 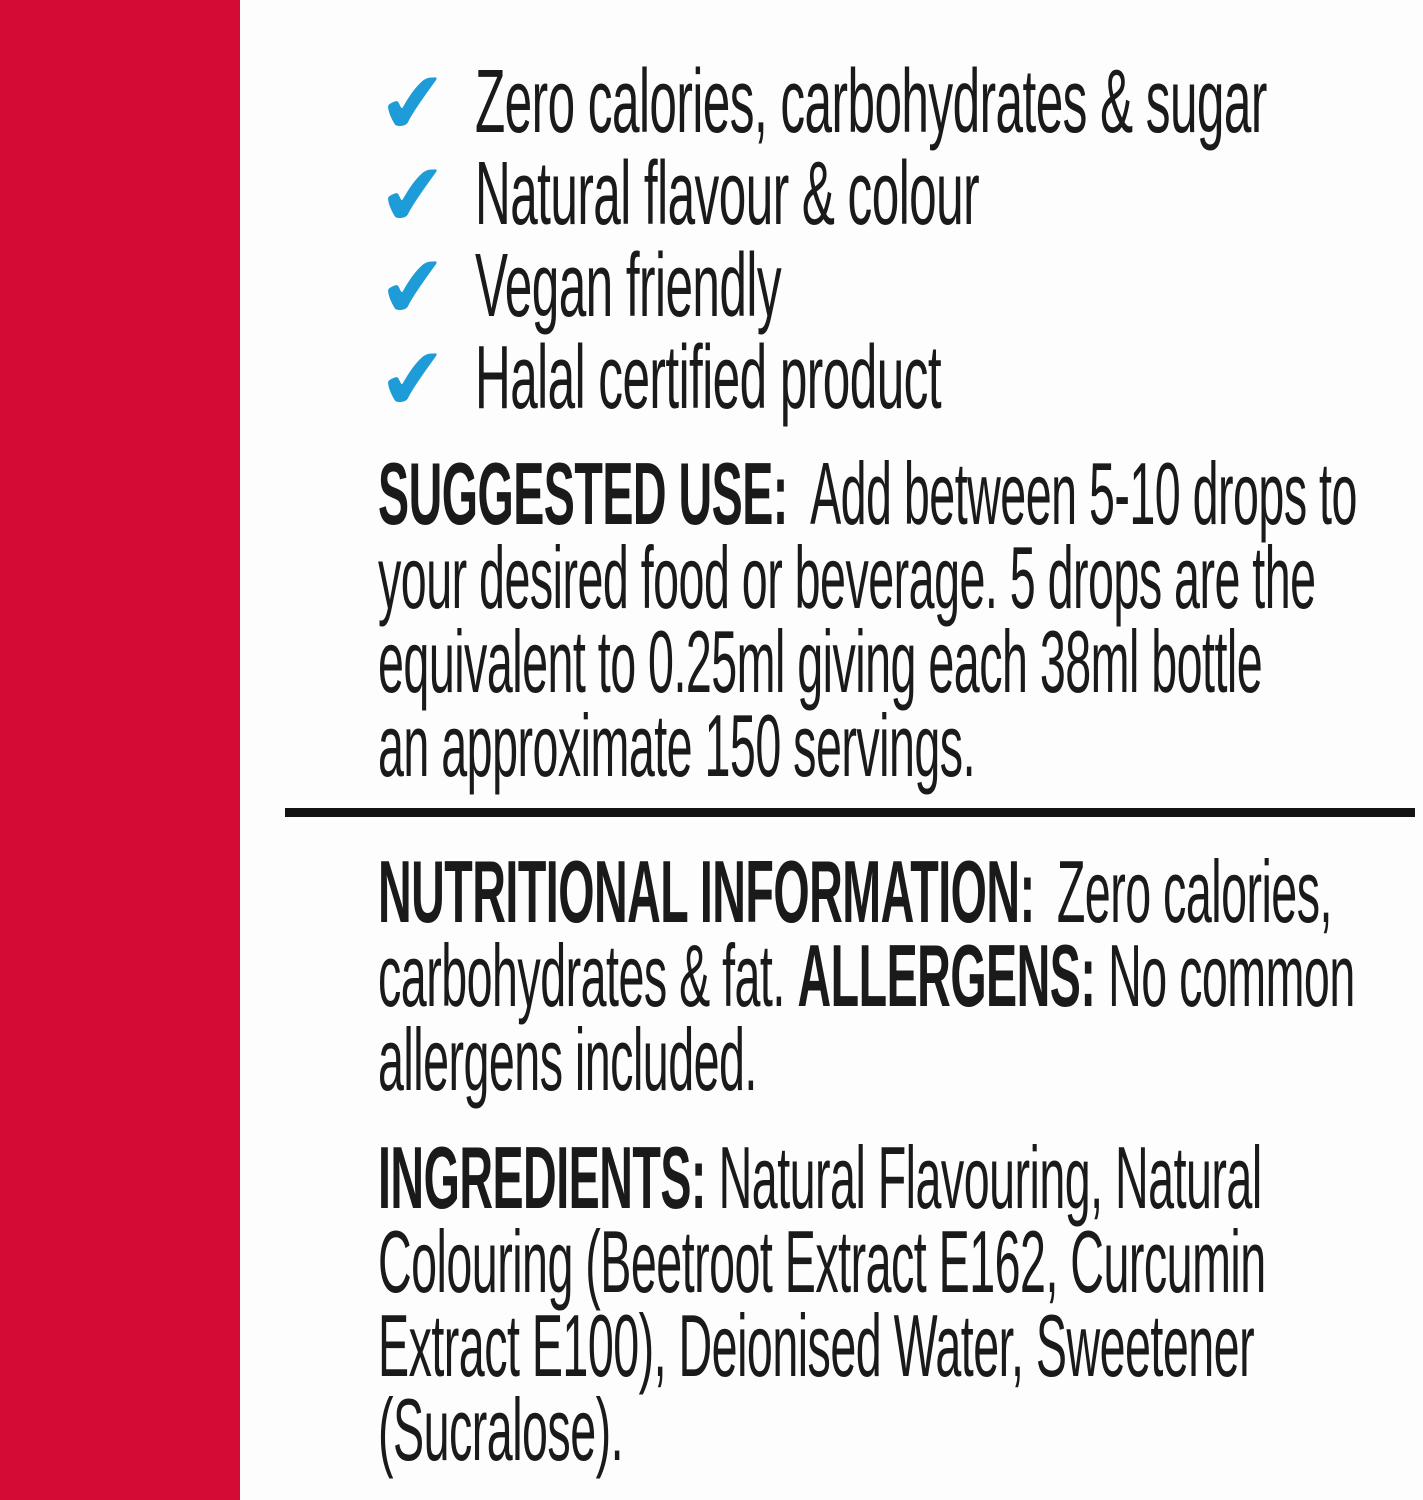 I want to click on list-item: ✔ Natural flavour & colour, so click(x=898, y=195).